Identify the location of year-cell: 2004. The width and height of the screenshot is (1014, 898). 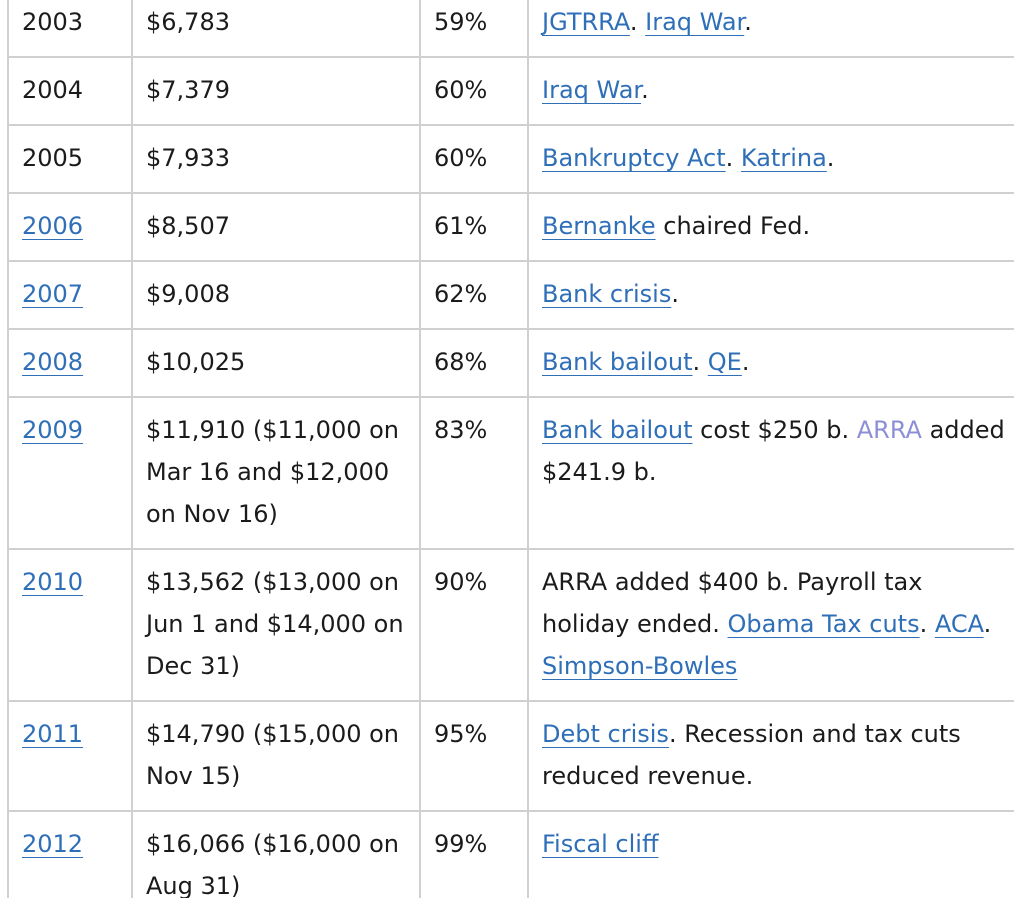
(70, 91).